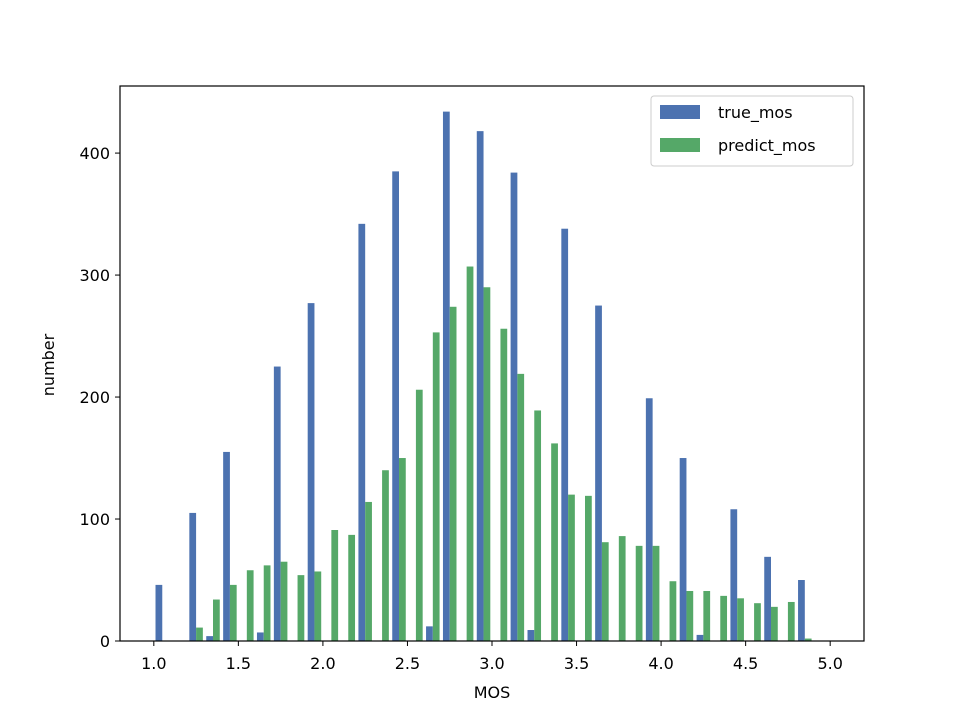 Image resolution: width=960 pixels, height=720 pixels. Describe the element at coordinates (94, 397) in the screenshot. I see `y-tick-label: 200` at that location.